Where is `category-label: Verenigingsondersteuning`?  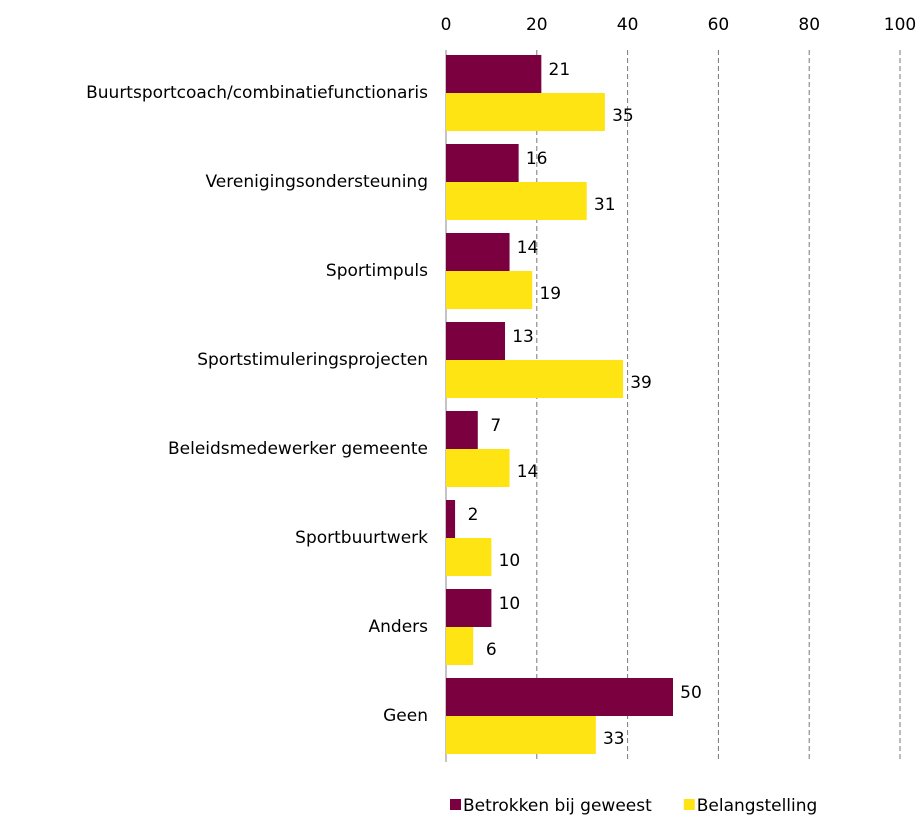 category-label: Verenigingsondersteuning is located at coordinates (316, 182).